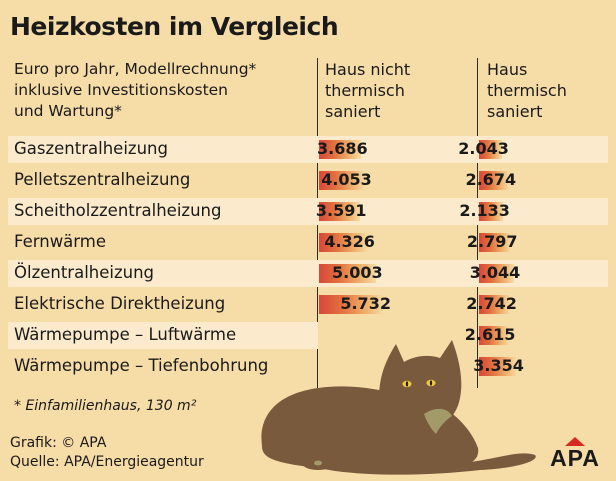 This screenshot has height=481, width=616. I want to click on data-label: 3.044, so click(495, 272).